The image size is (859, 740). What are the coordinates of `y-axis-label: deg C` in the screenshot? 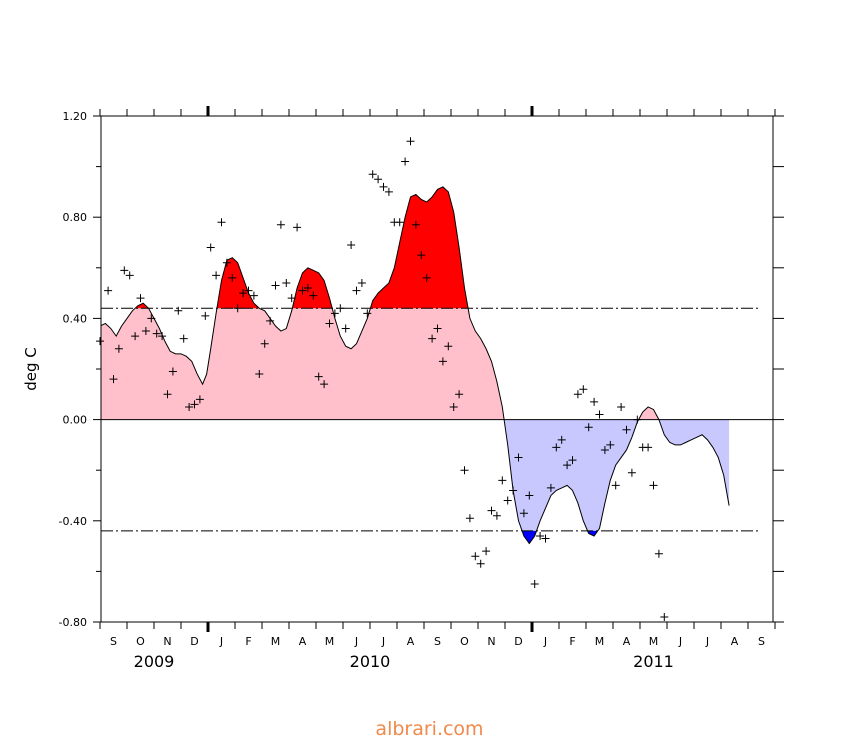 It's located at (31, 369).